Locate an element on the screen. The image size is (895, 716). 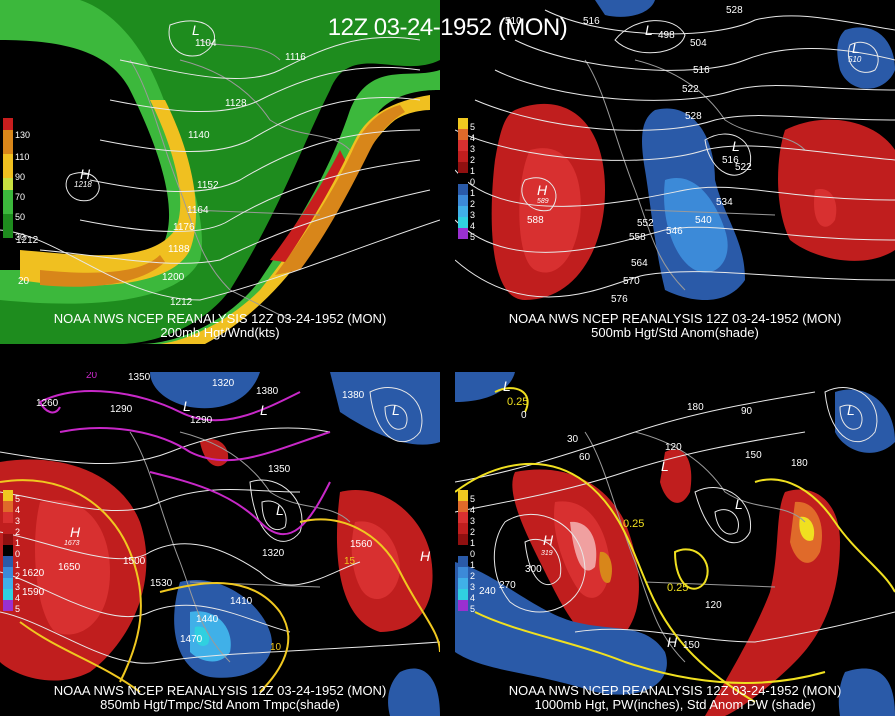
contour-label: 1500 is located at coordinates (134, 561).